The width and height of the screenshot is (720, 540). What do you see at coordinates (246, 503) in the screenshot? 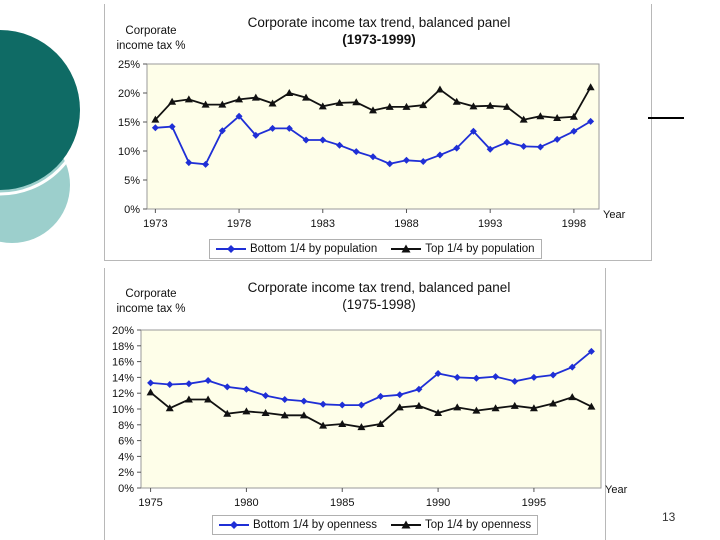
I see `x-tick-label: 1980` at bounding box center [246, 503].